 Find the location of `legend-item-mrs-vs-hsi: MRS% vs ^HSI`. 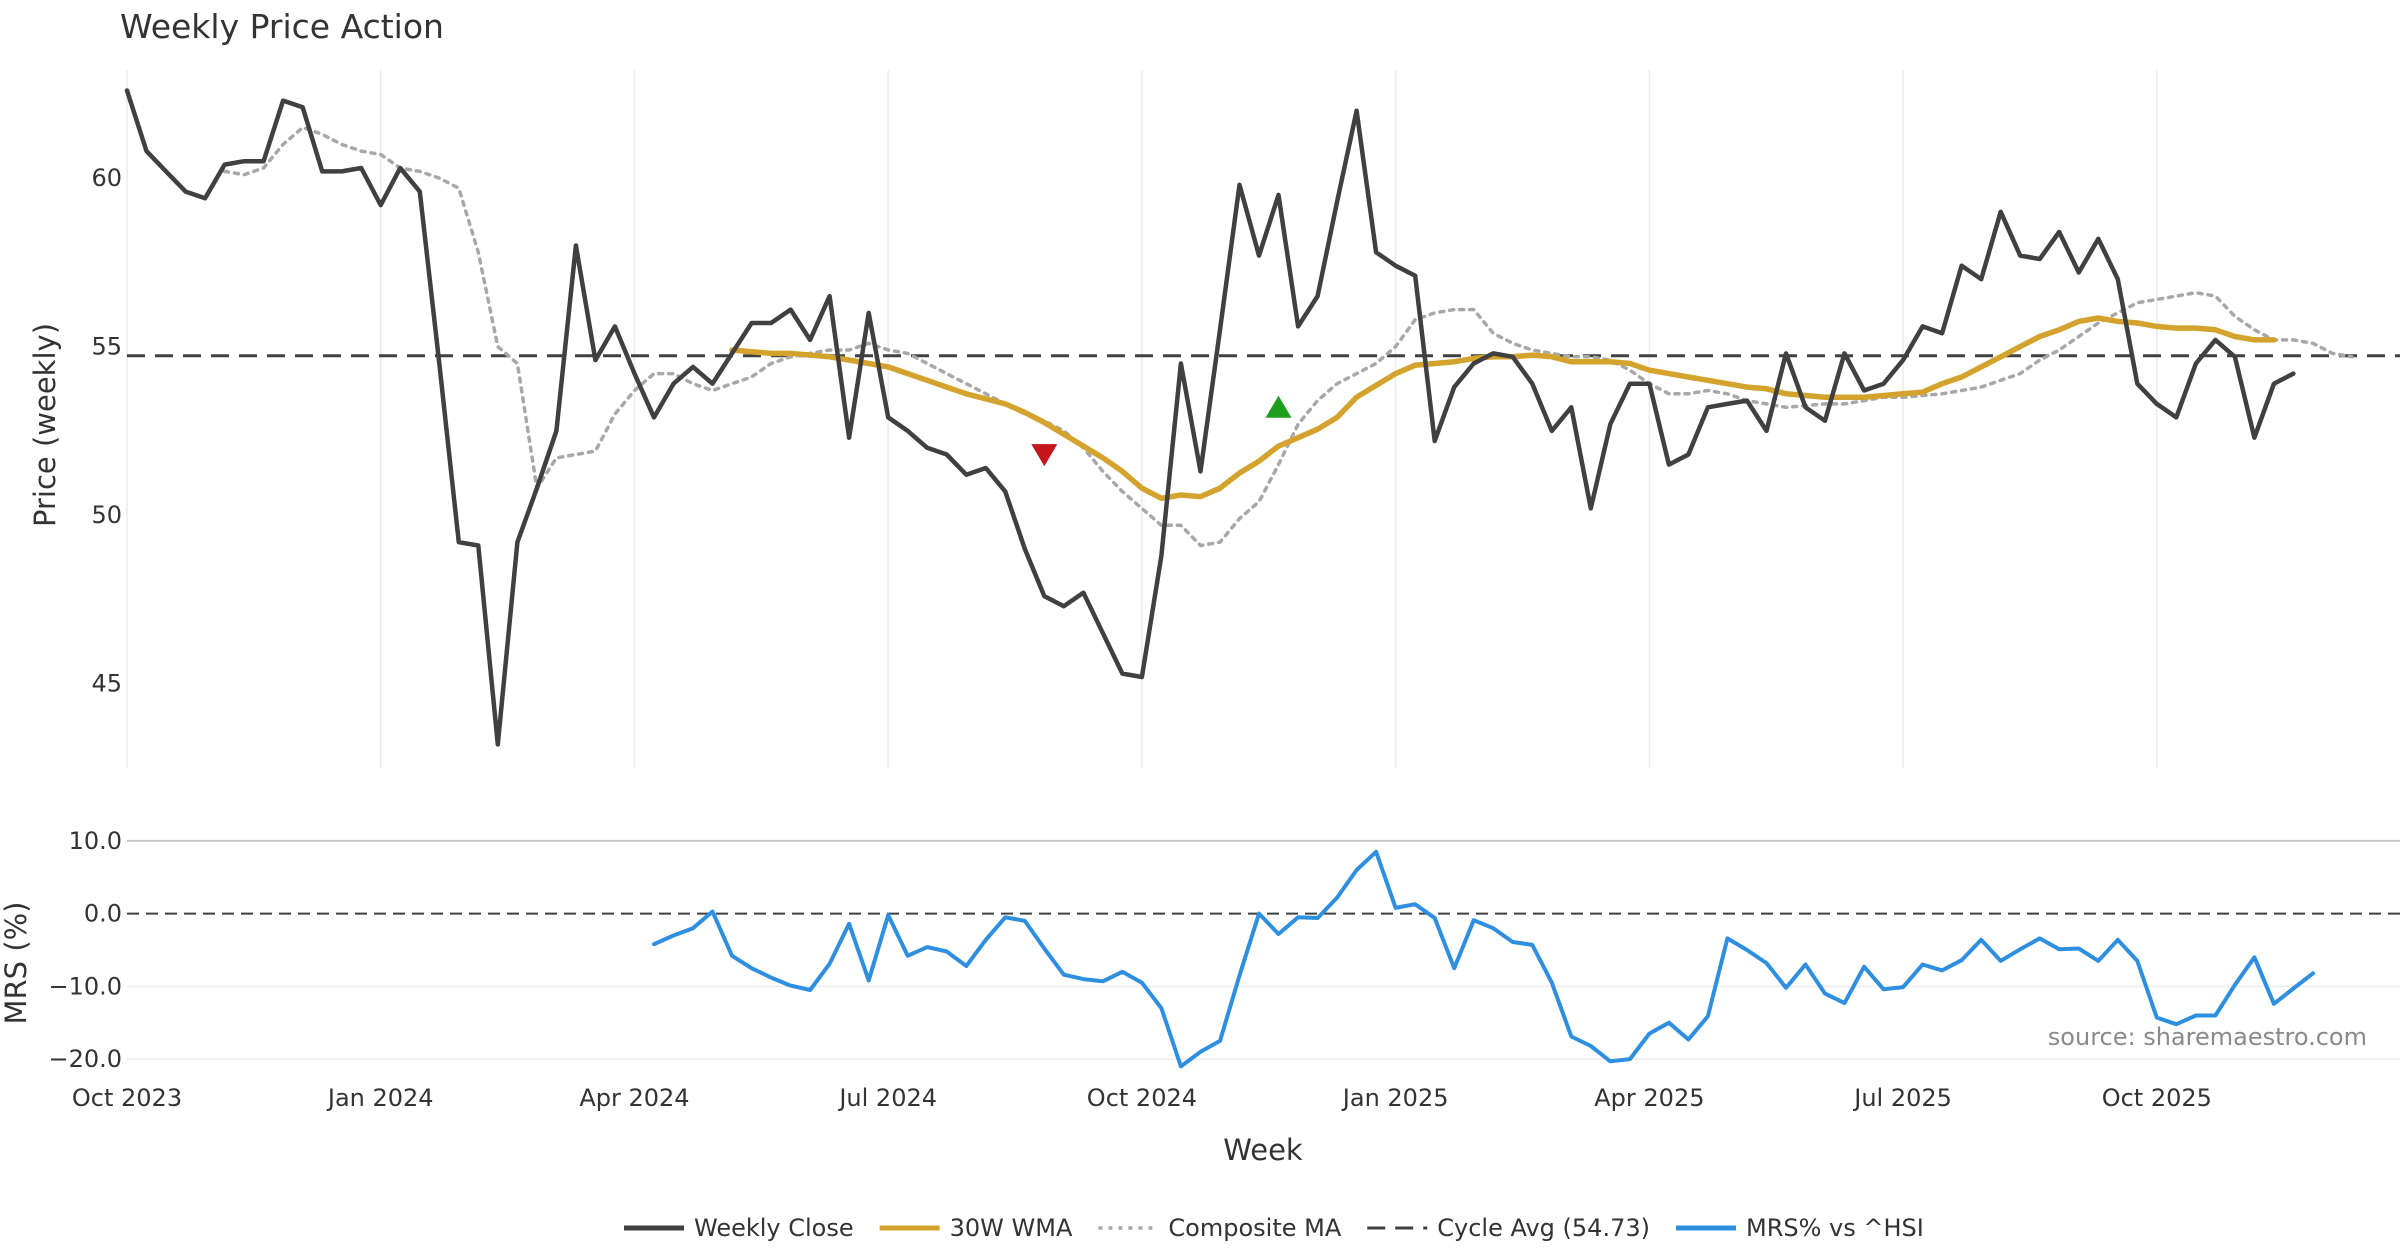

legend-item-mrs-vs-hsi: MRS% vs ^HSI is located at coordinates (1799, 1228).